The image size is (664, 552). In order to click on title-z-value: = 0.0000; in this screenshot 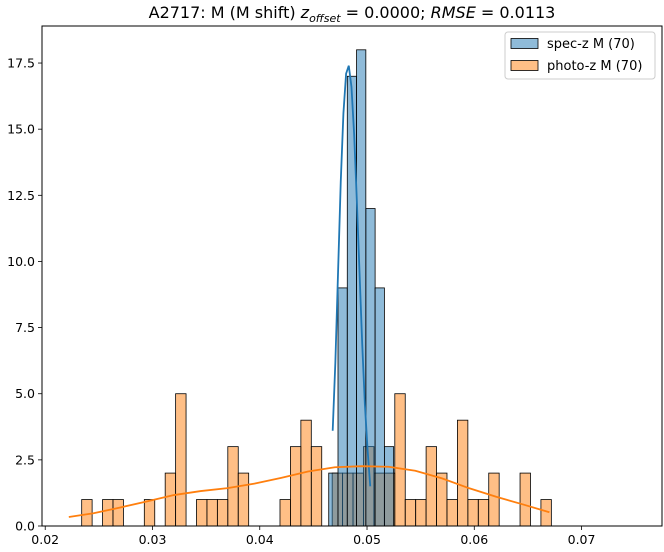, I will do `click(386, 12)`.